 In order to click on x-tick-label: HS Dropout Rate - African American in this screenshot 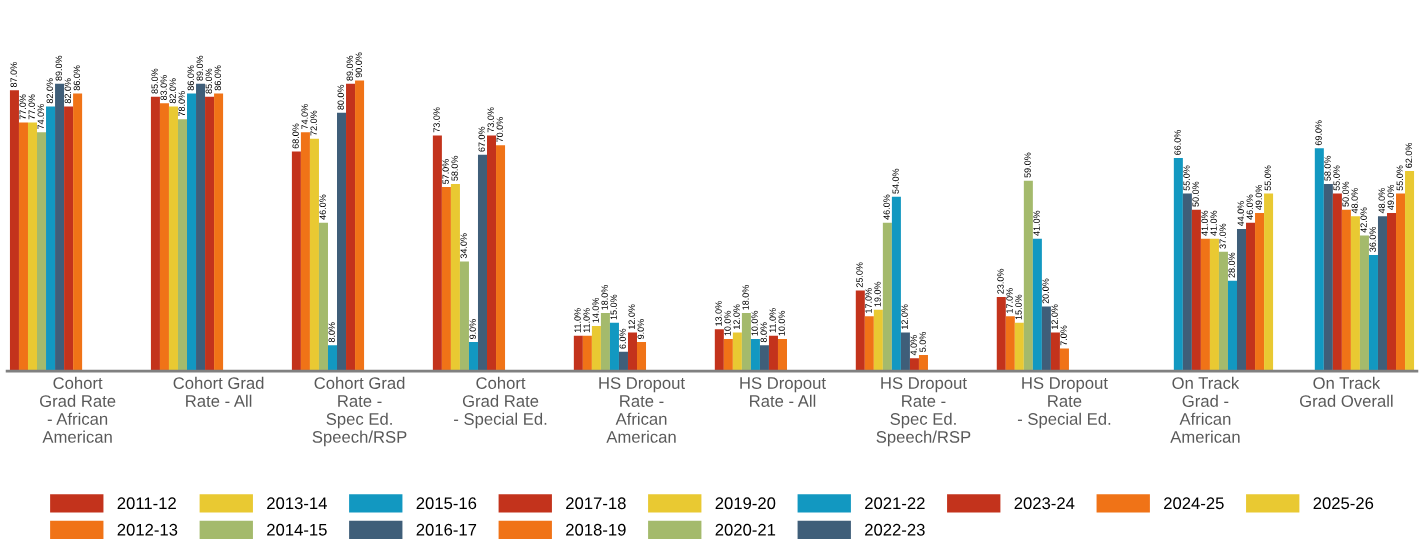, I will do `click(642, 410)`.